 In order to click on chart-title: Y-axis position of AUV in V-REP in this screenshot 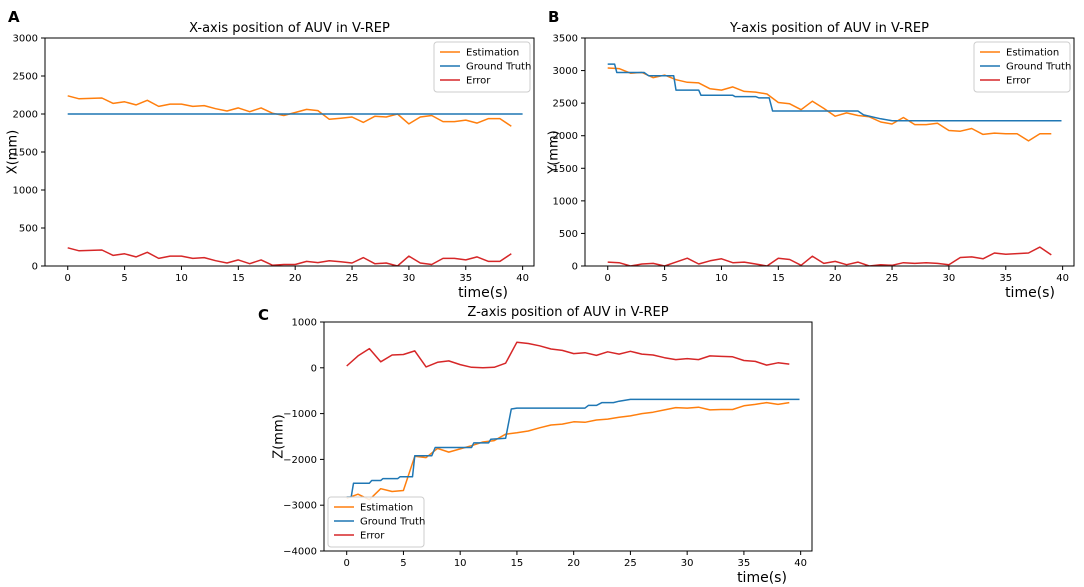, I will do `click(829, 28)`.